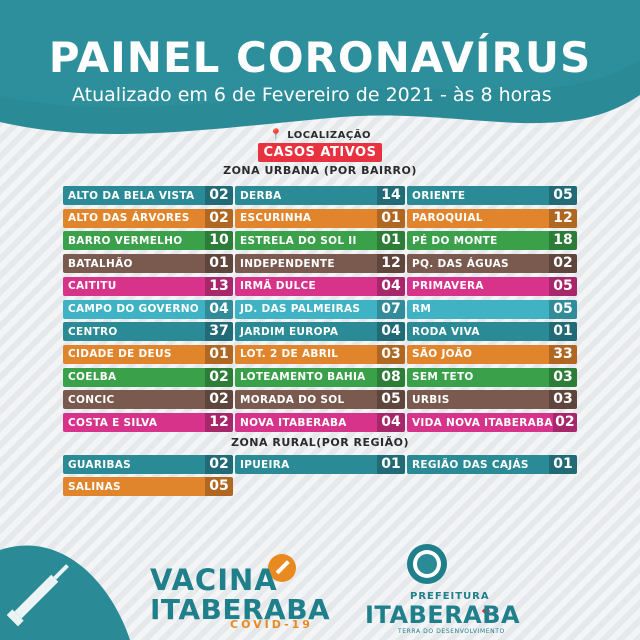 Image resolution: width=640 pixels, height=640 pixels. I want to click on district-name: CAMPO DO GOVERNO, so click(134, 309).